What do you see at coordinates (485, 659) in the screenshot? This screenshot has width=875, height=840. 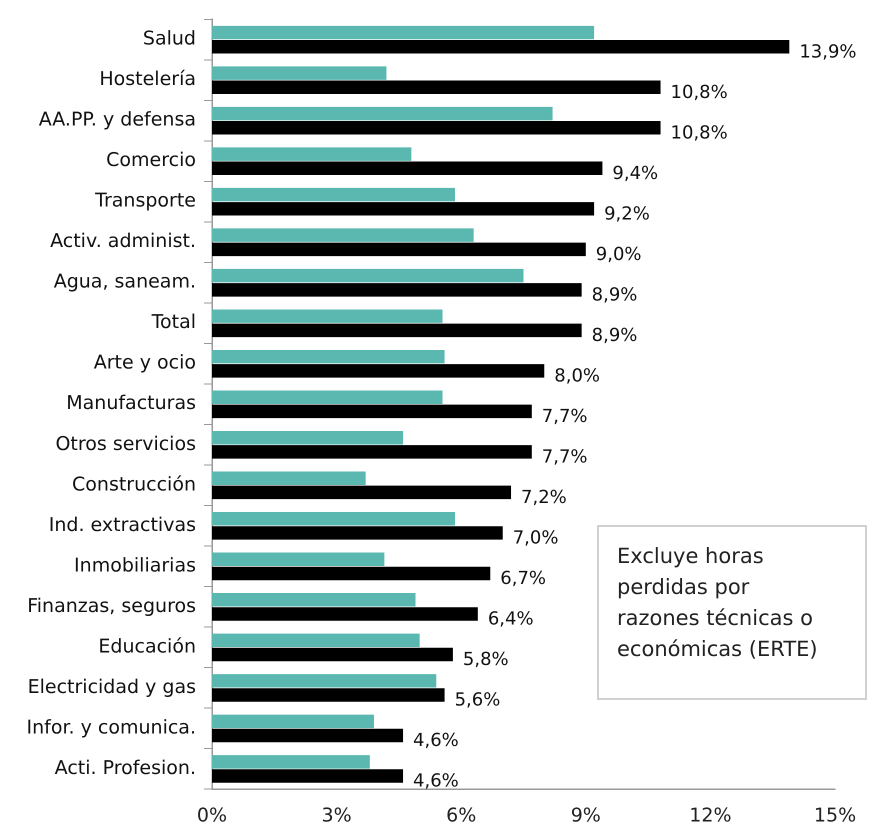 I see `data-label: 5,8%` at bounding box center [485, 659].